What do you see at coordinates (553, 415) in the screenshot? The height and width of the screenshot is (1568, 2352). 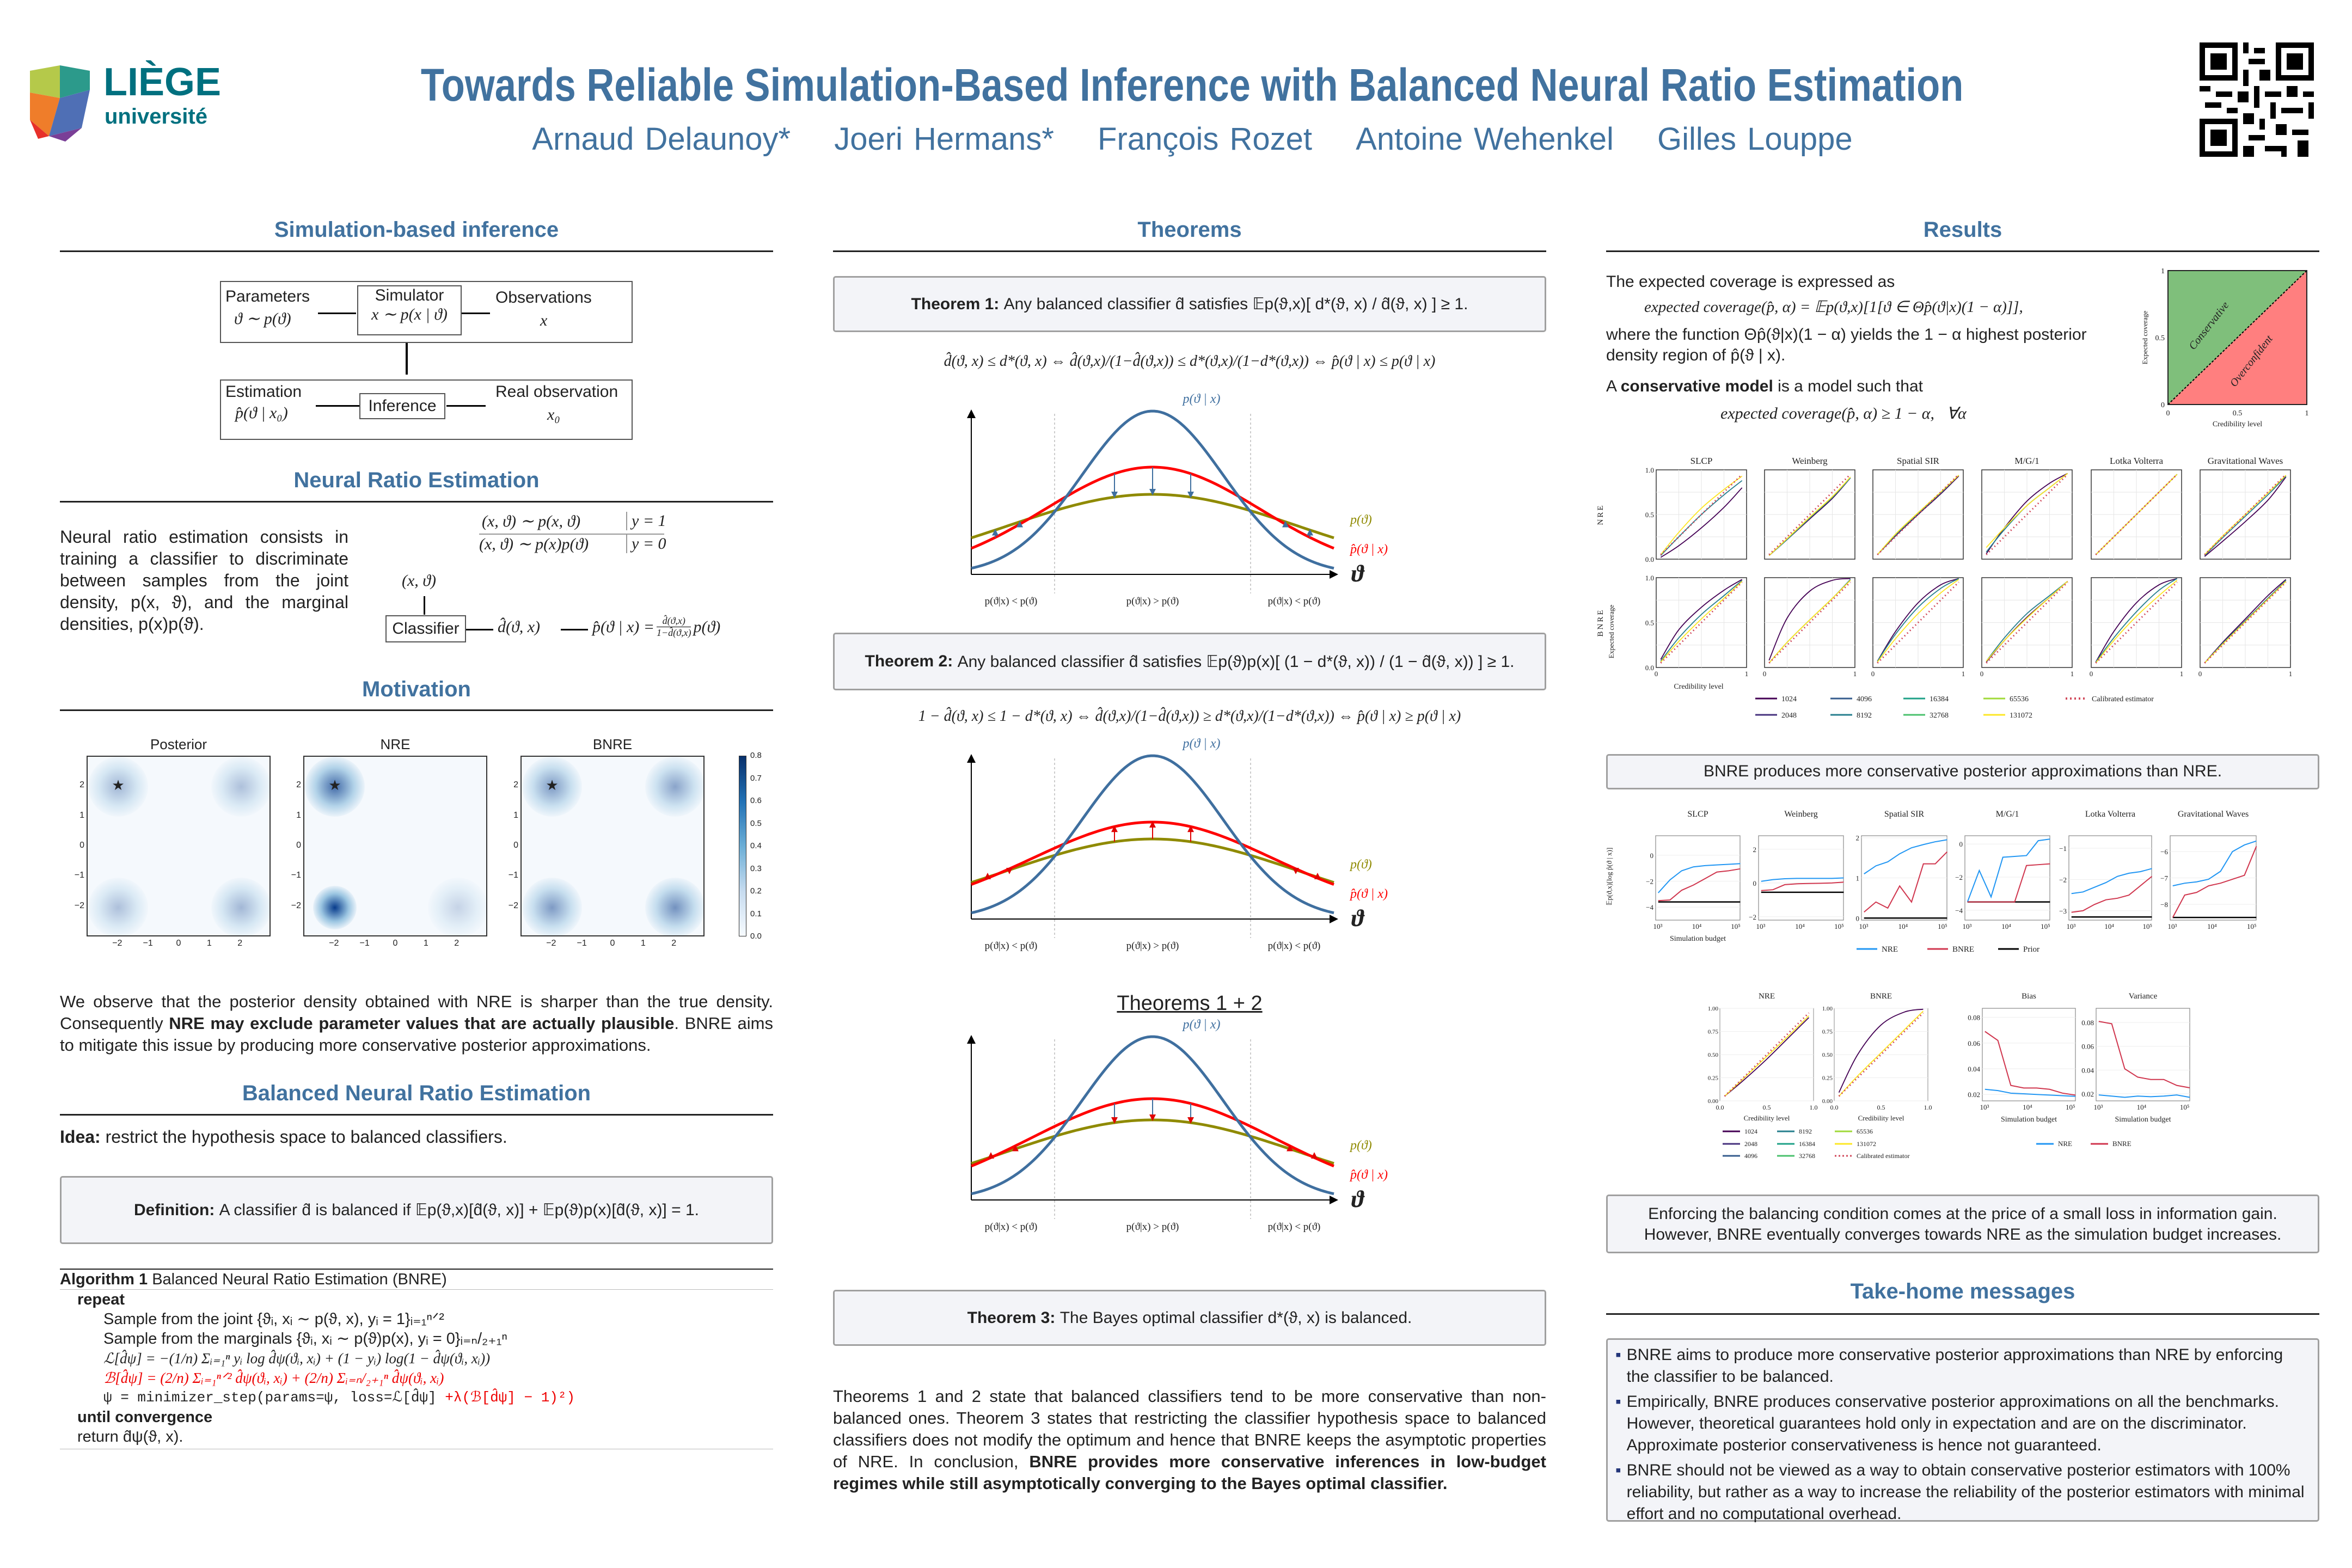 I see `real-observation-math: x₀` at bounding box center [553, 415].